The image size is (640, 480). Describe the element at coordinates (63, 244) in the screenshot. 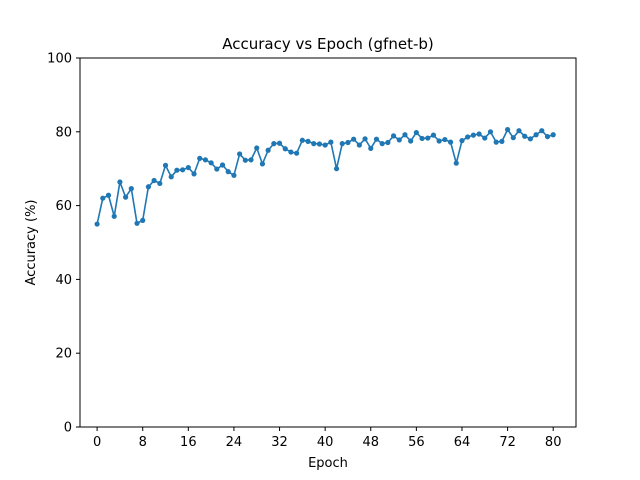

I see `y-axis-ticks: 0 20 40 60 80 100` at that location.